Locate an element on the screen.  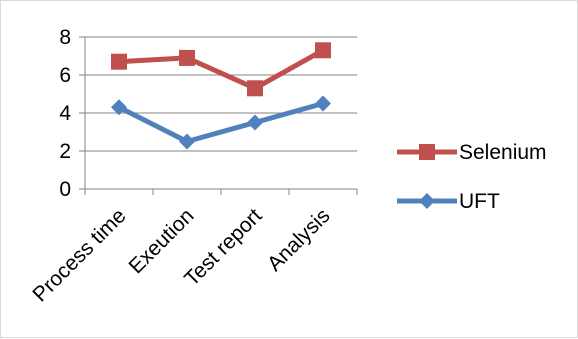
series-selenium is located at coordinates (221, 69).